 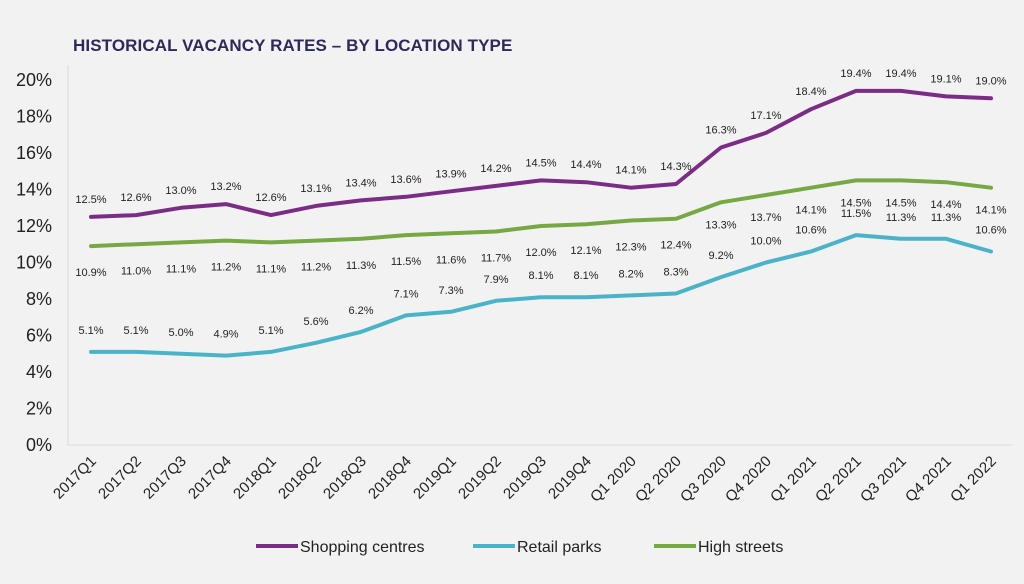 I want to click on data-label-shopping-centres: 13.1%, so click(x=315, y=189).